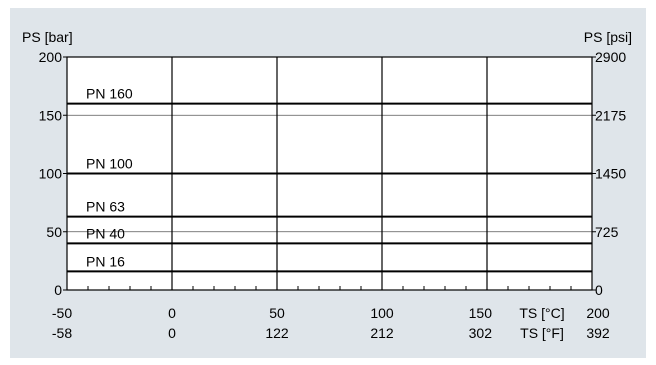 The width and height of the screenshot is (656, 365). What do you see at coordinates (172, 333) in the screenshot?
I see `x-tick-label-fahrenheit: 0` at bounding box center [172, 333].